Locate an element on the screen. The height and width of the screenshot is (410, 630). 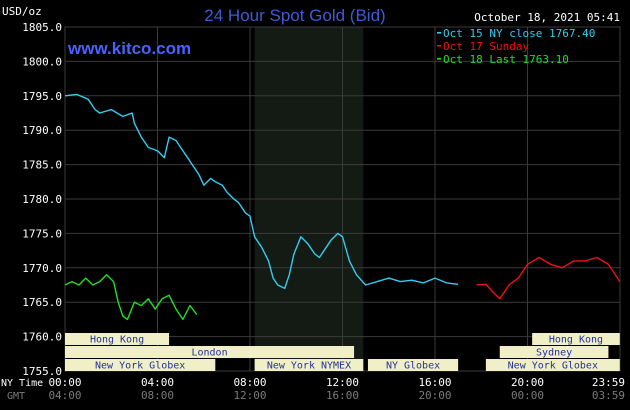
x-tick-label-ny: 12:00 is located at coordinates (342, 382).